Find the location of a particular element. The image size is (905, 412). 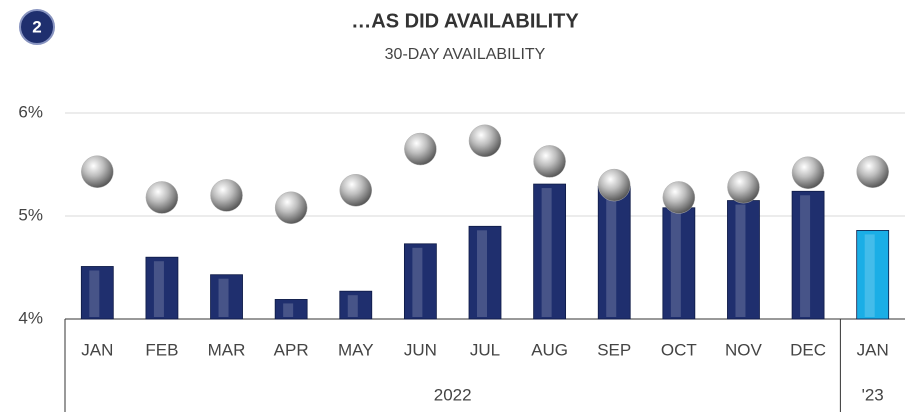

group-label: '23 is located at coordinates (873, 394).